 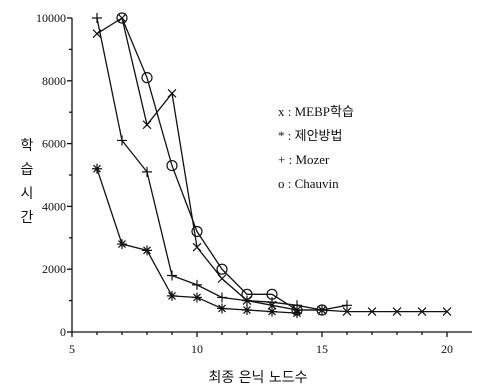 What do you see at coordinates (63, 332) in the screenshot?
I see `y-tick-label: 0` at bounding box center [63, 332].